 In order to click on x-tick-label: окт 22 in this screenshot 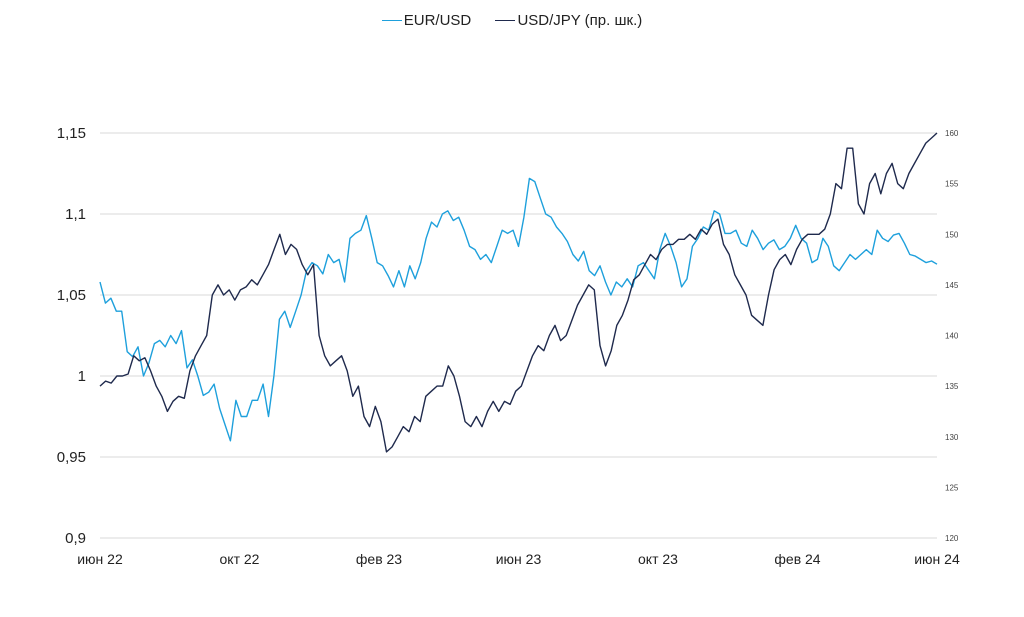, I will do `click(240, 559)`.